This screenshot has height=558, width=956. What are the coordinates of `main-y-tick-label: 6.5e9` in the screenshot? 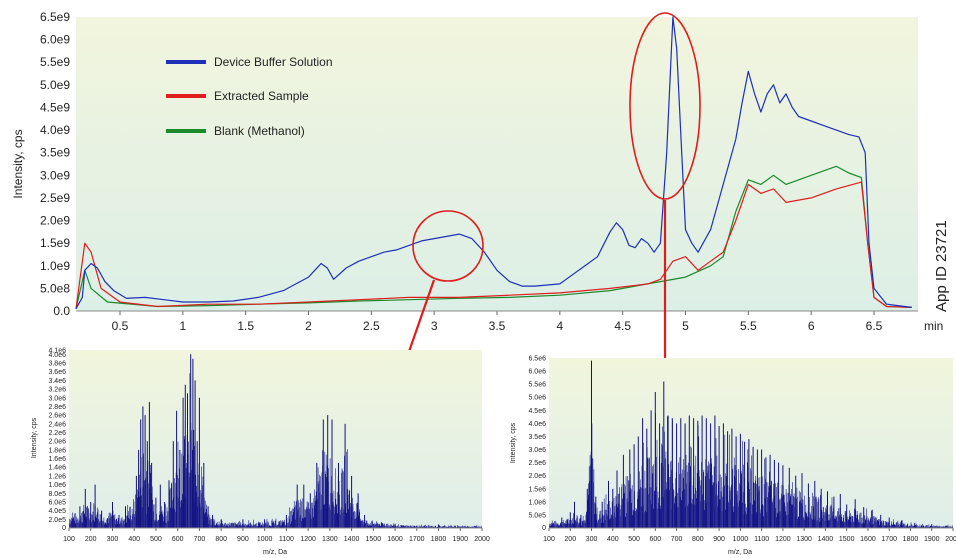 It's located at (55, 17).